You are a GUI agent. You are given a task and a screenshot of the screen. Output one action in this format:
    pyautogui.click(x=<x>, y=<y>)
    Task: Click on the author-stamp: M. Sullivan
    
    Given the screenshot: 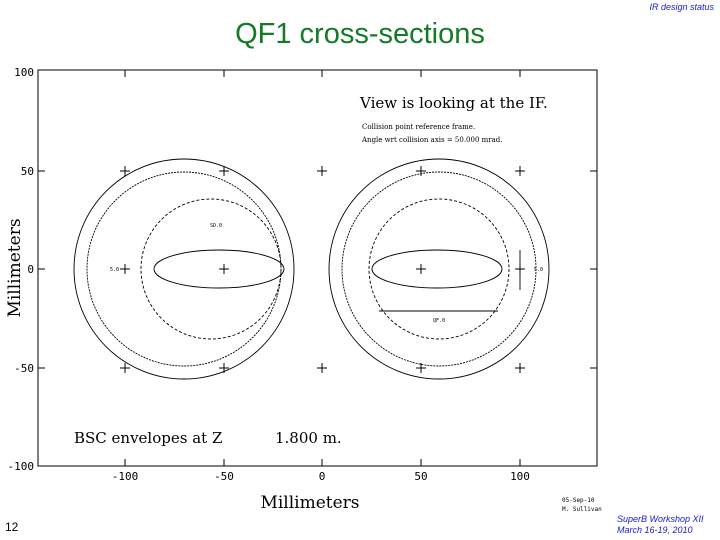 What is the action you would take?
    pyautogui.click(x=582, y=509)
    